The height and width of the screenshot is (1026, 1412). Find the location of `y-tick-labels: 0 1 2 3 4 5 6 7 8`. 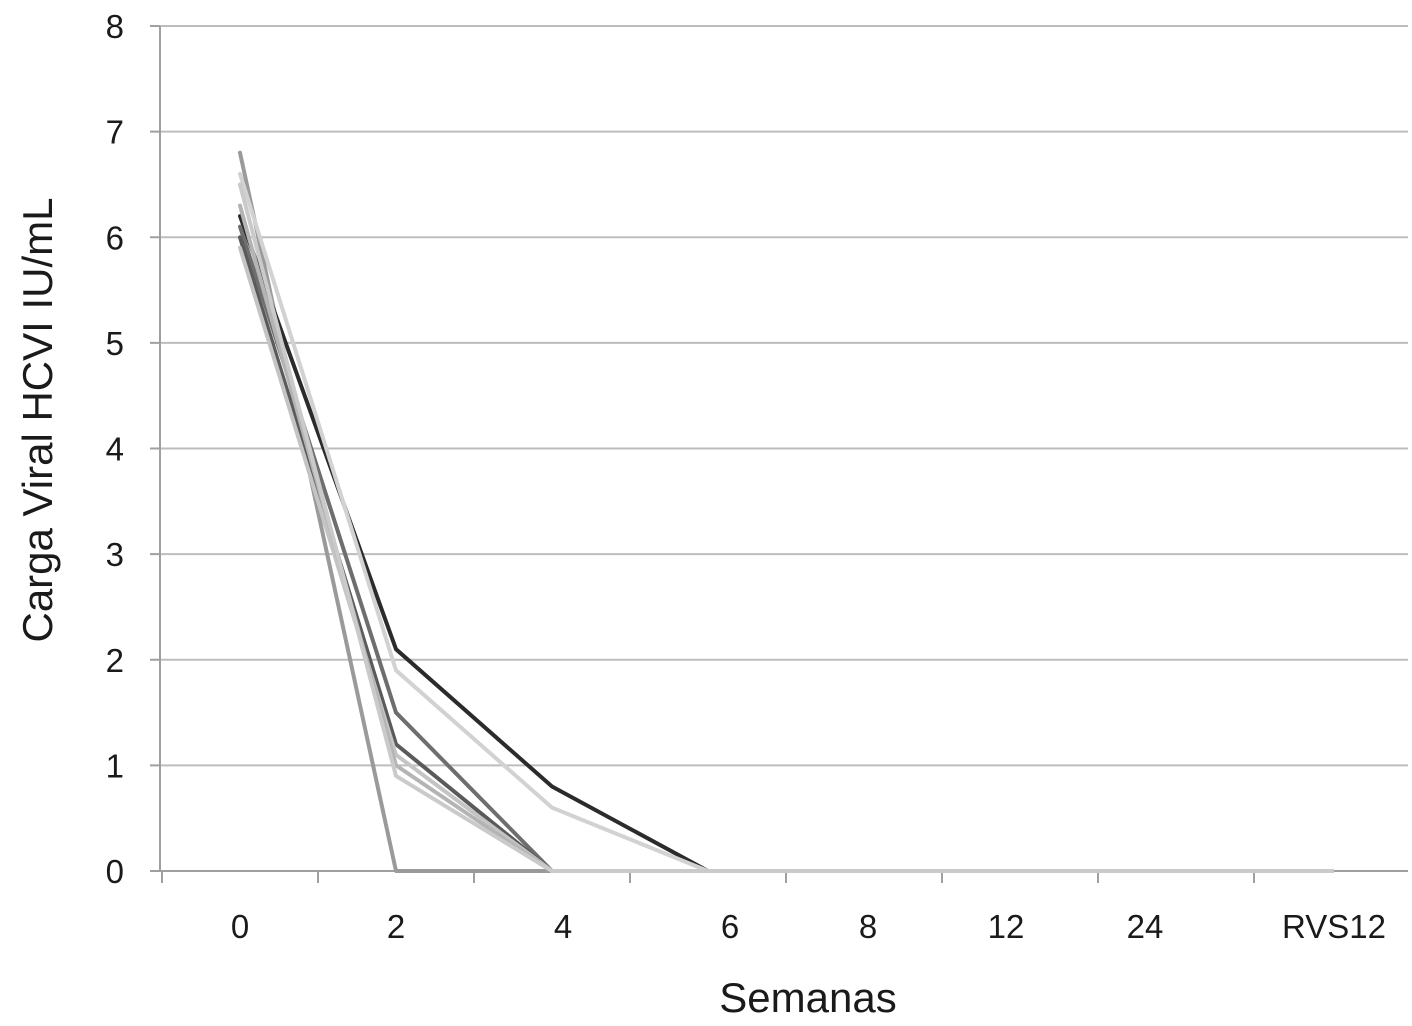

y-tick-labels: 0 1 2 3 4 5 6 7 8 is located at coordinates (115, 449).